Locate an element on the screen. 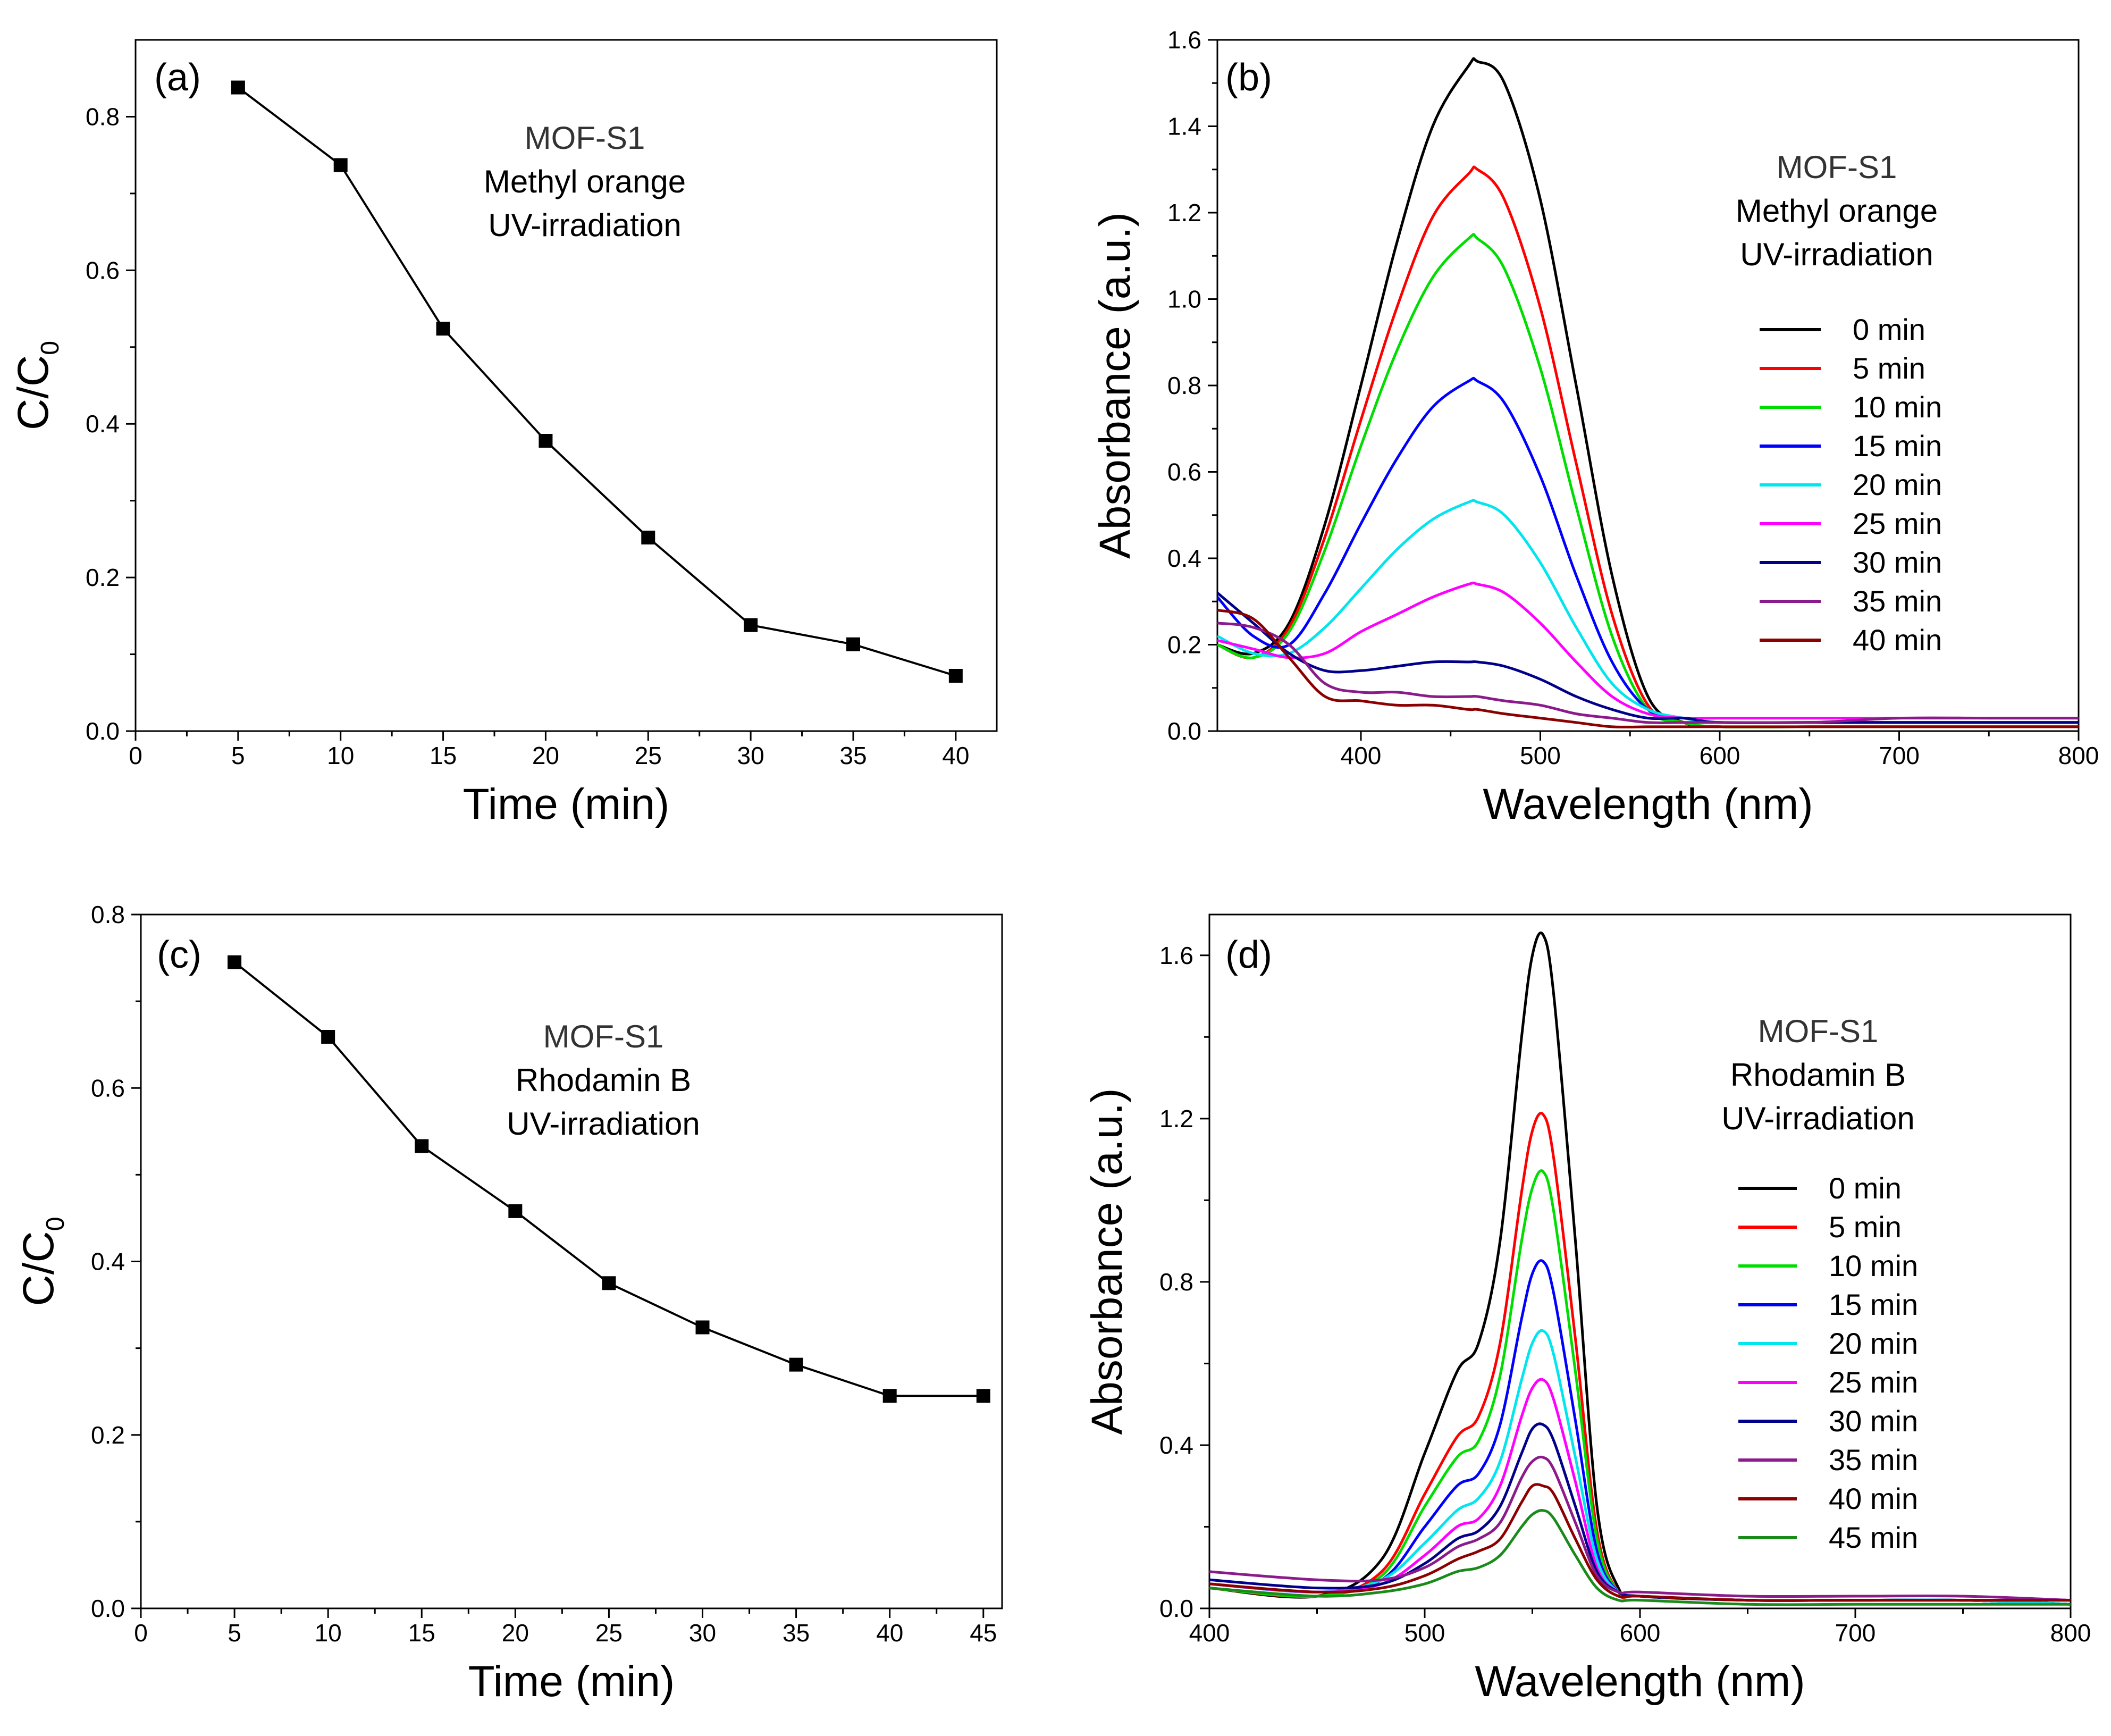 This screenshot has width=2111, height=1736. x-tick-label: 35 is located at coordinates (796, 1633).